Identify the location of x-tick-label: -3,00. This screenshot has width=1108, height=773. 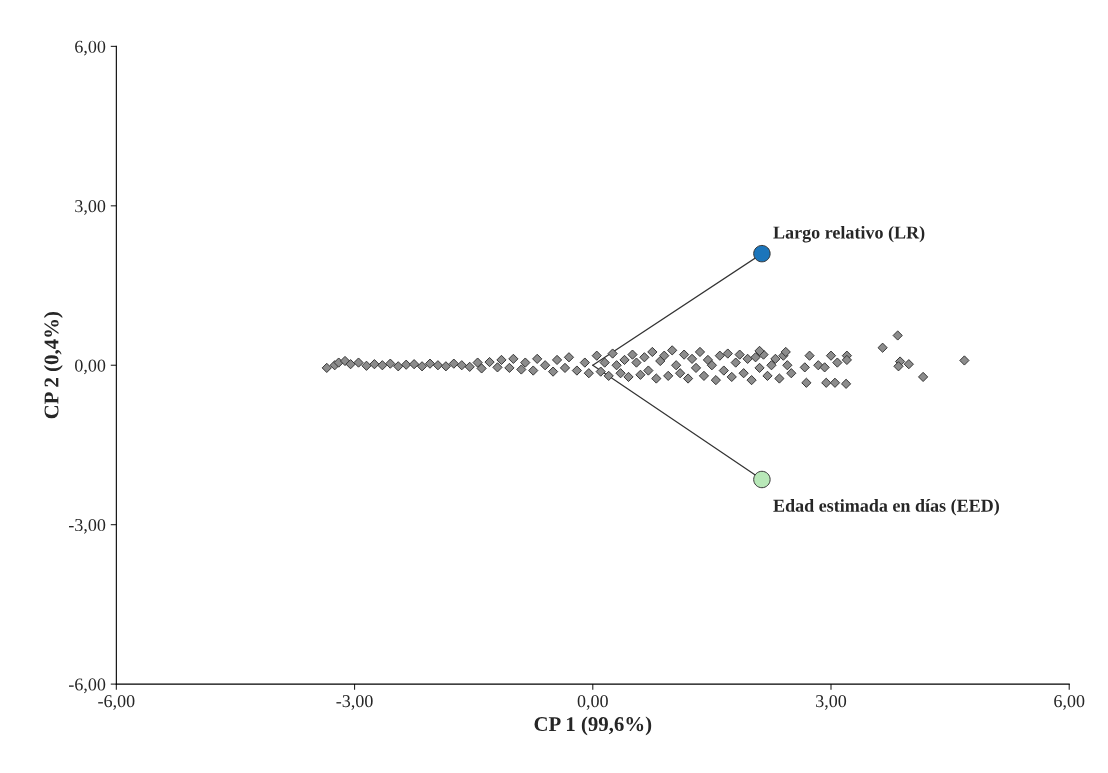
(354, 702).